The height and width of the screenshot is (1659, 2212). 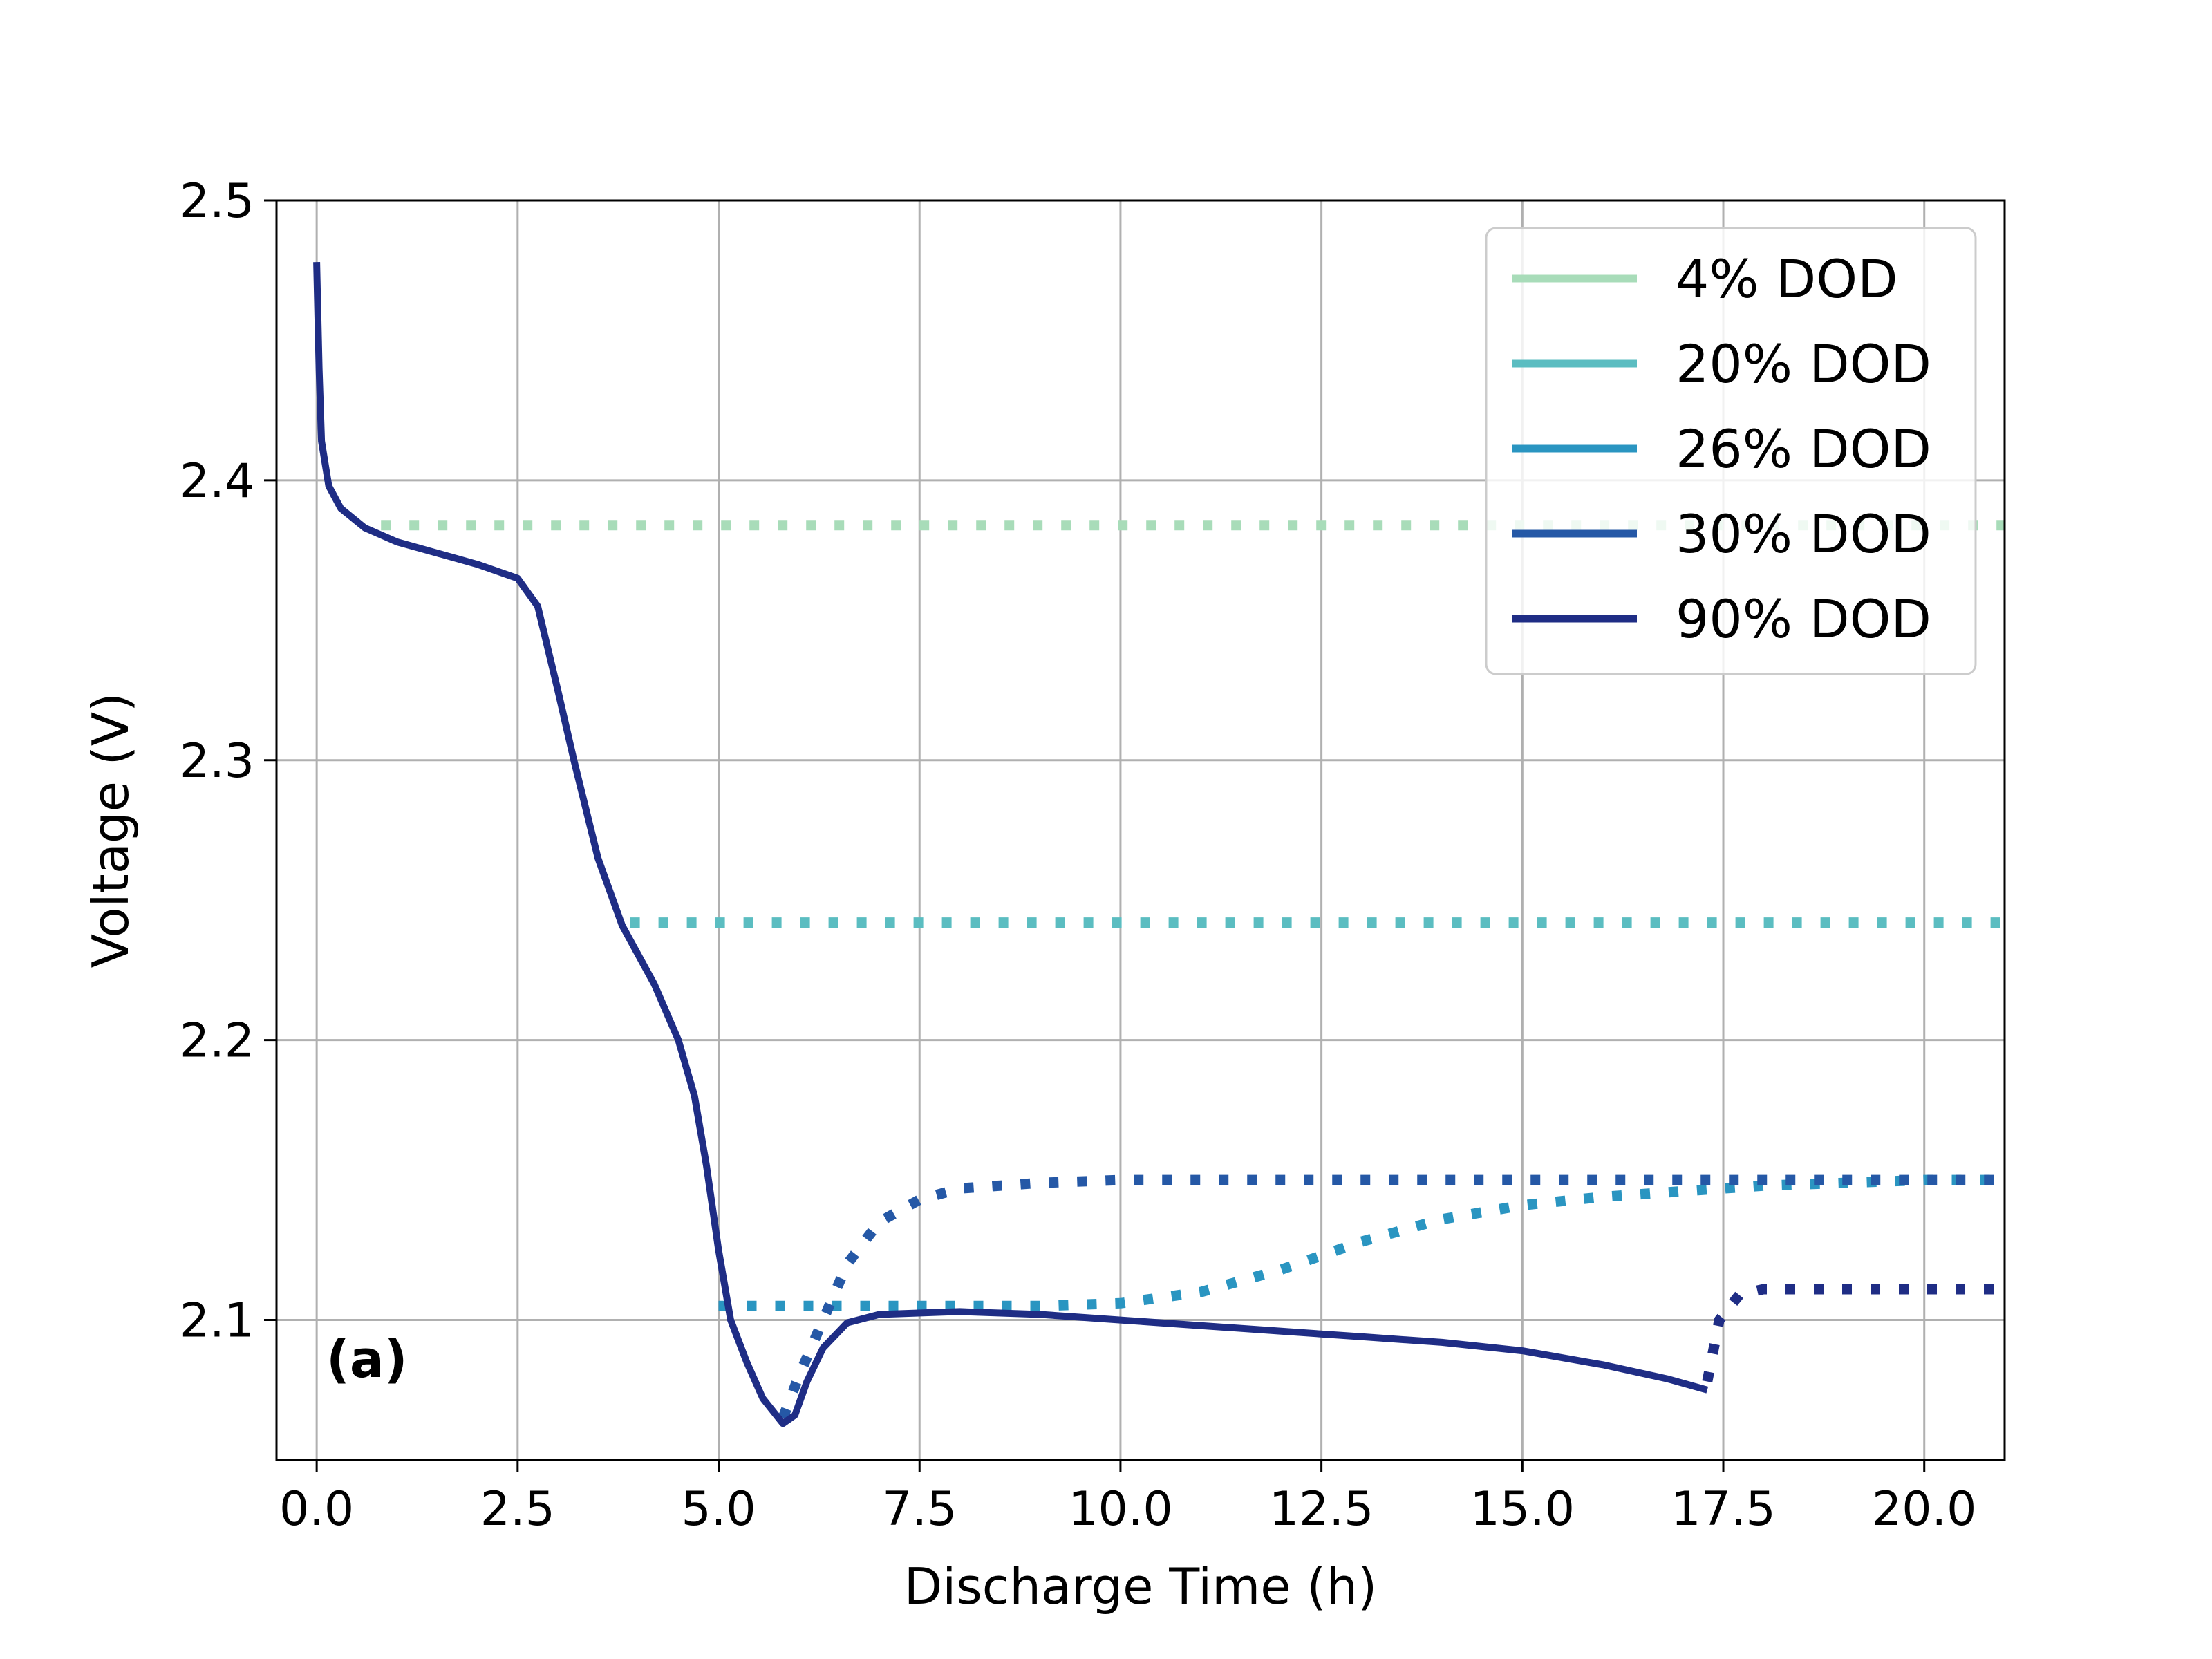 What do you see at coordinates (217, 481) in the screenshot?
I see `y-tick-label: 2.4` at bounding box center [217, 481].